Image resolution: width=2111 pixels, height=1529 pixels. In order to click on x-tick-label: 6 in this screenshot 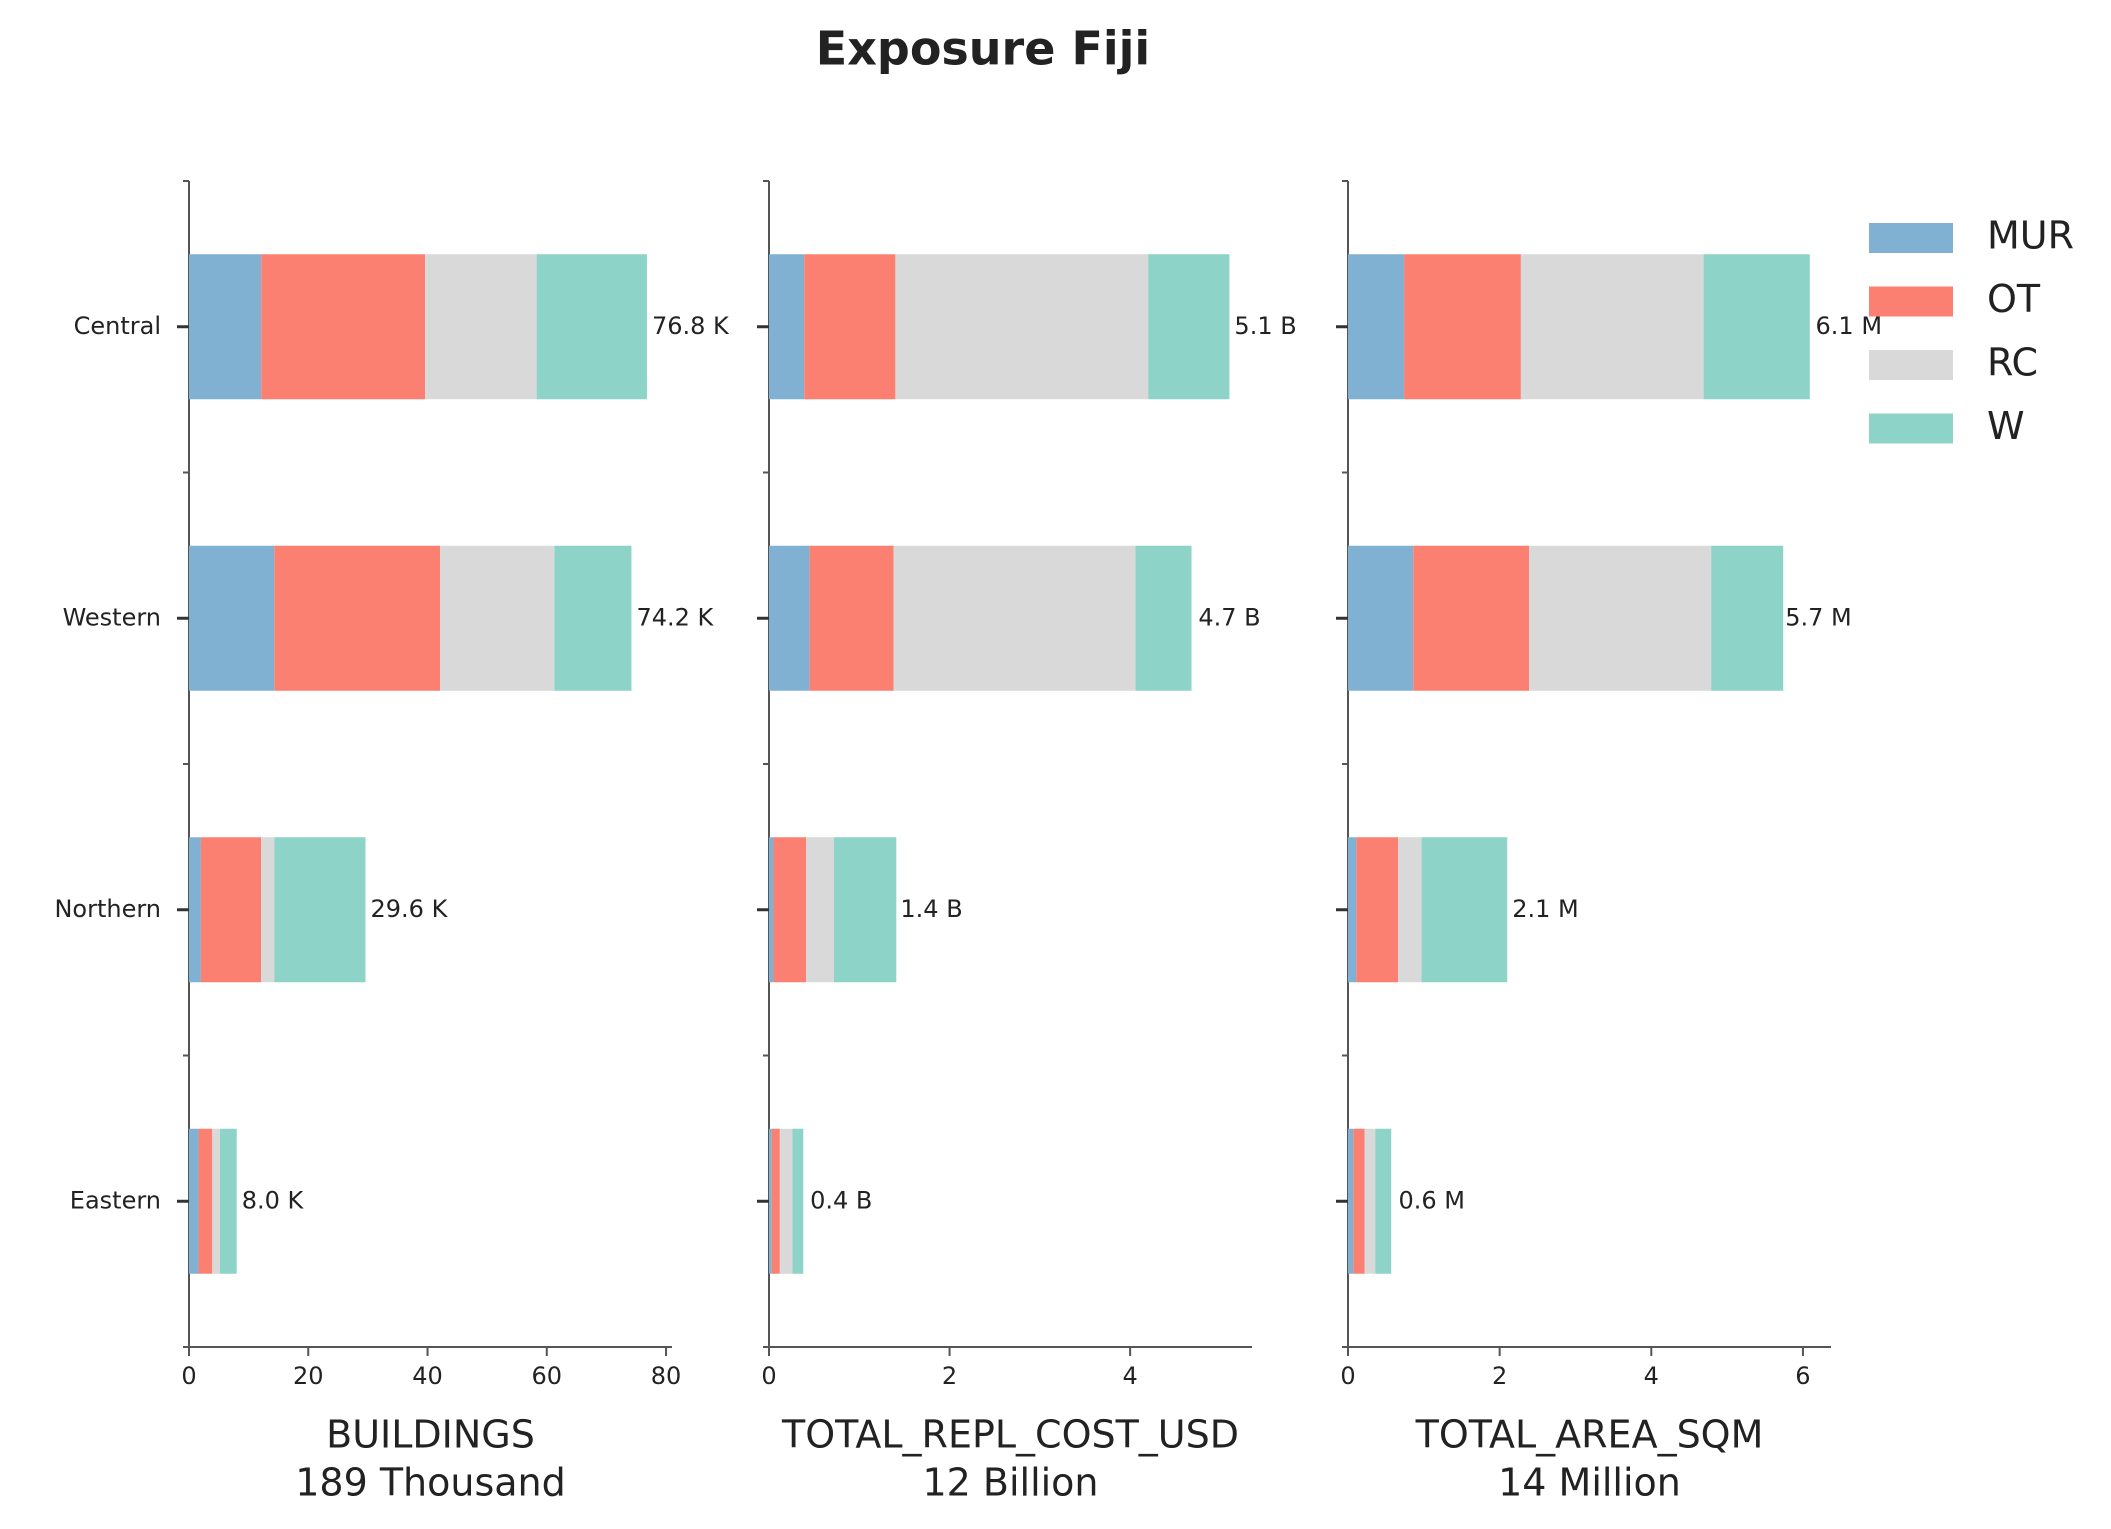, I will do `click(1802, 1376)`.